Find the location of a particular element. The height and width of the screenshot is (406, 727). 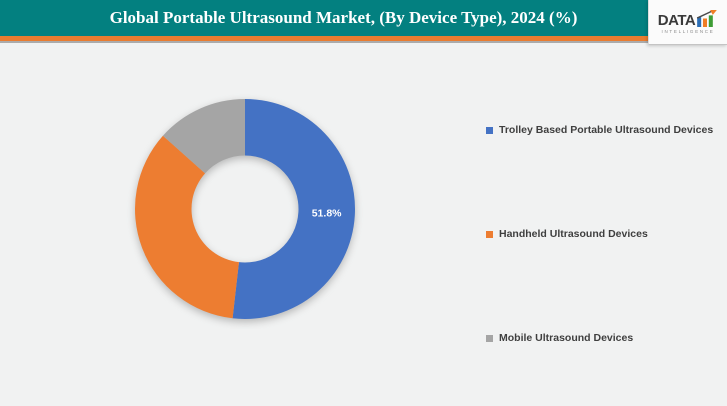

slice-data-label: 51.8% is located at coordinates (327, 213).